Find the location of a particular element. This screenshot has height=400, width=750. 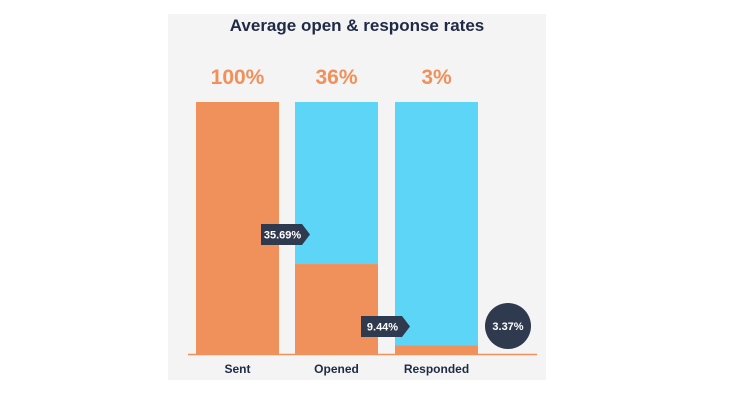

top-percent-sent: 100% is located at coordinates (238, 77).